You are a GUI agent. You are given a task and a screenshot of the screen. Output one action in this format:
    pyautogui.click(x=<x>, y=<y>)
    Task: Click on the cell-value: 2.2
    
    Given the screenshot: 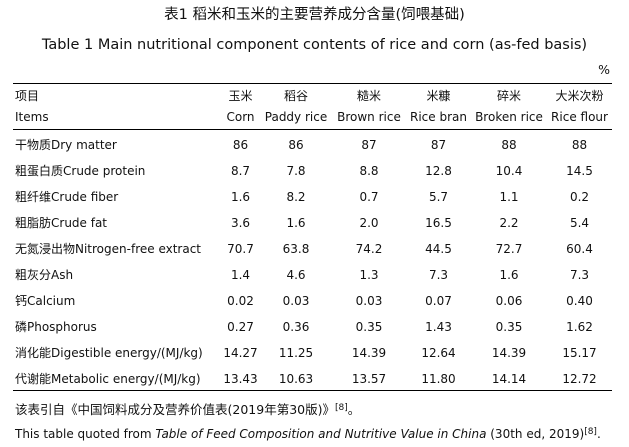 What is the action you would take?
    pyautogui.click(x=509, y=223)
    